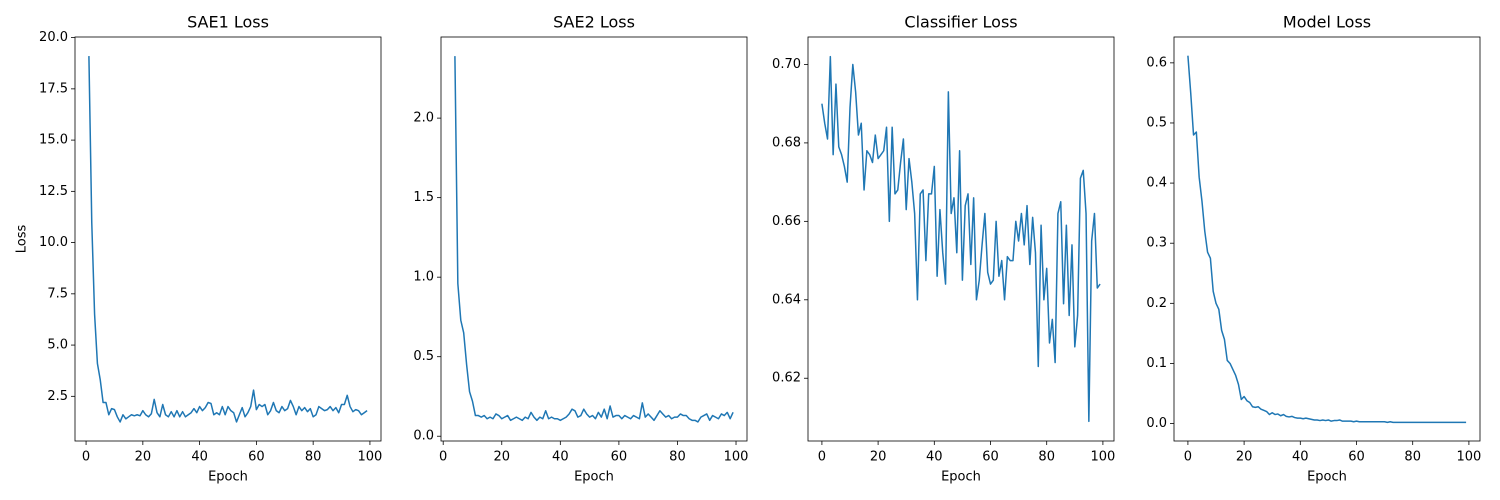  I want to click on chart-title: Model Loss, so click(1327, 22).